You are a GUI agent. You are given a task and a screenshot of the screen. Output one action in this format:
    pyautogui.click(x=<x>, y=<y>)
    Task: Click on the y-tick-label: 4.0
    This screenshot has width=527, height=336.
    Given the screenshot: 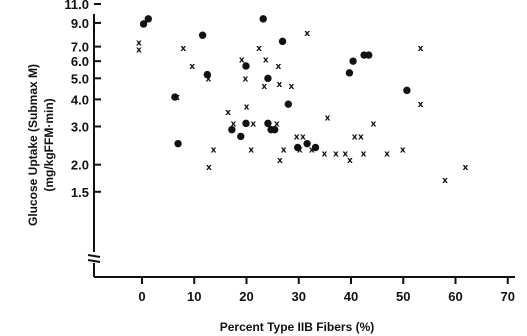 What is the action you would take?
    pyautogui.click(x=80, y=99)
    